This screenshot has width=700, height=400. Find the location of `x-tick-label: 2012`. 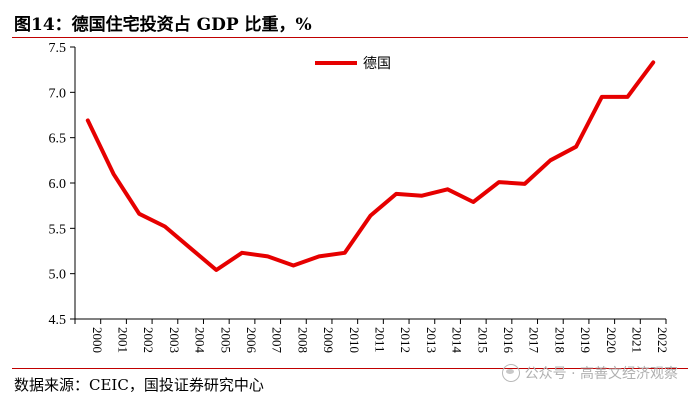

x-tick-label: 2012 is located at coordinates (405, 340).